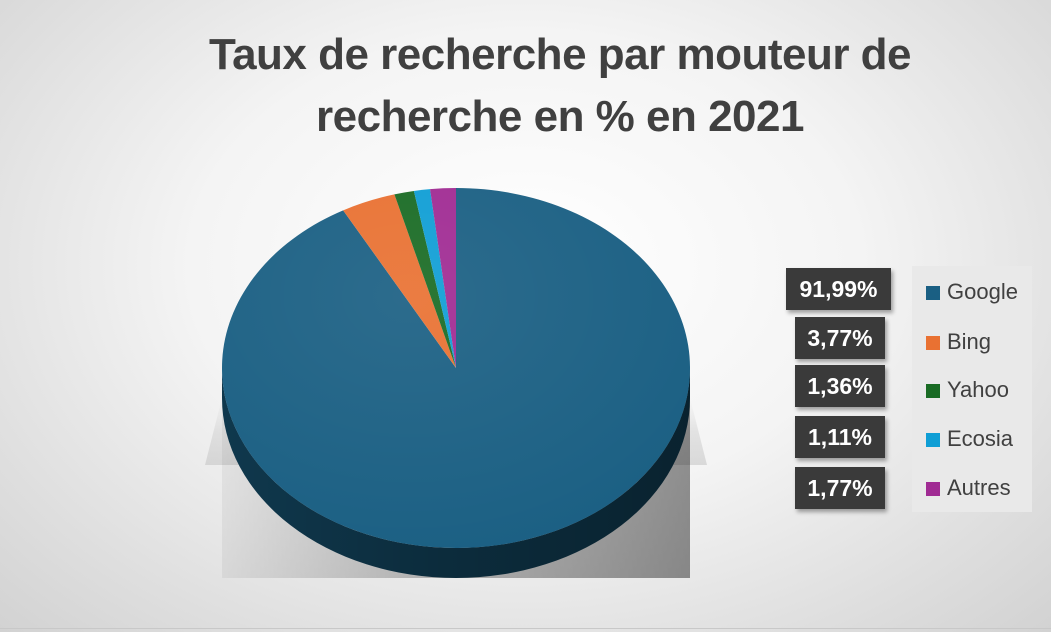 The height and width of the screenshot is (632, 1051). I want to click on legend-swatch-bing, so click(933, 343).